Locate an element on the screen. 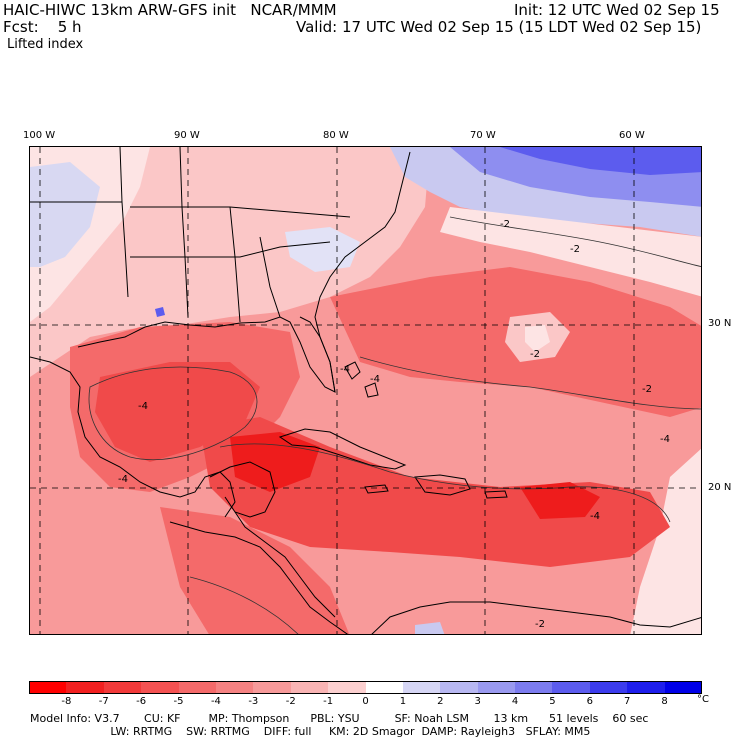 This screenshot has width=740, height=740. lon-label-100w: 100 W is located at coordinates (39, 135).